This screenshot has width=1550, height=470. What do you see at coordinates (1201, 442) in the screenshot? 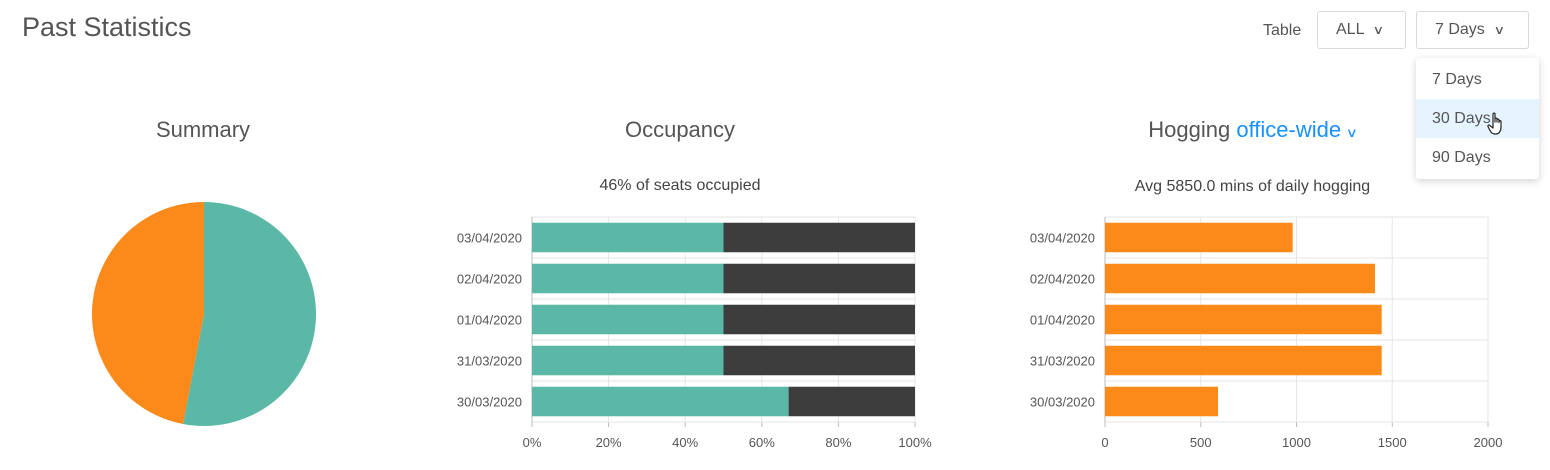
I see `x-tick-label: 500` at bounding box center [1201, 442].